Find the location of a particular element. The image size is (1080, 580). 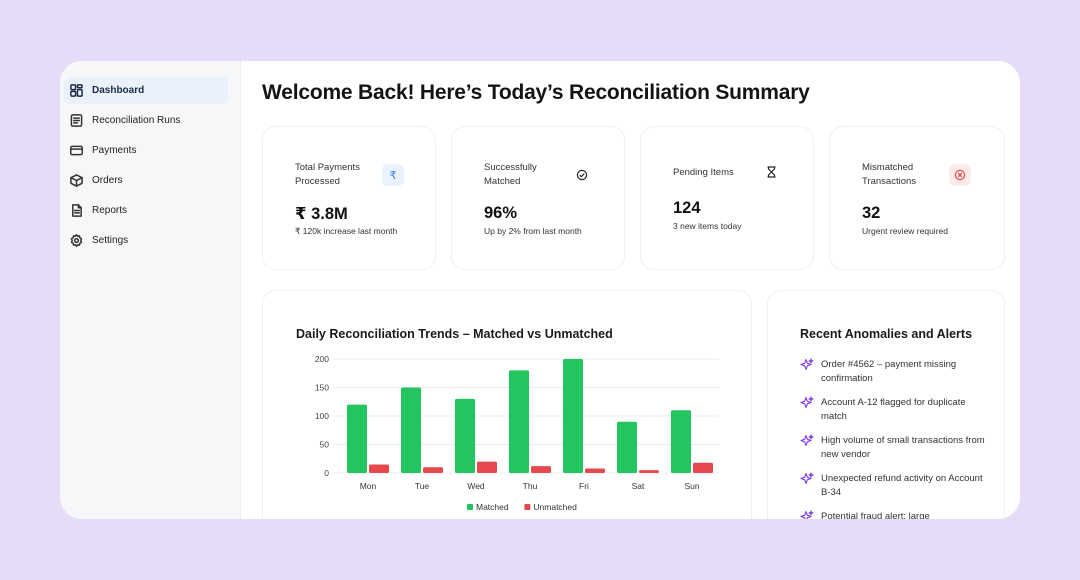

file-icon is located at coordinates (76, 210).